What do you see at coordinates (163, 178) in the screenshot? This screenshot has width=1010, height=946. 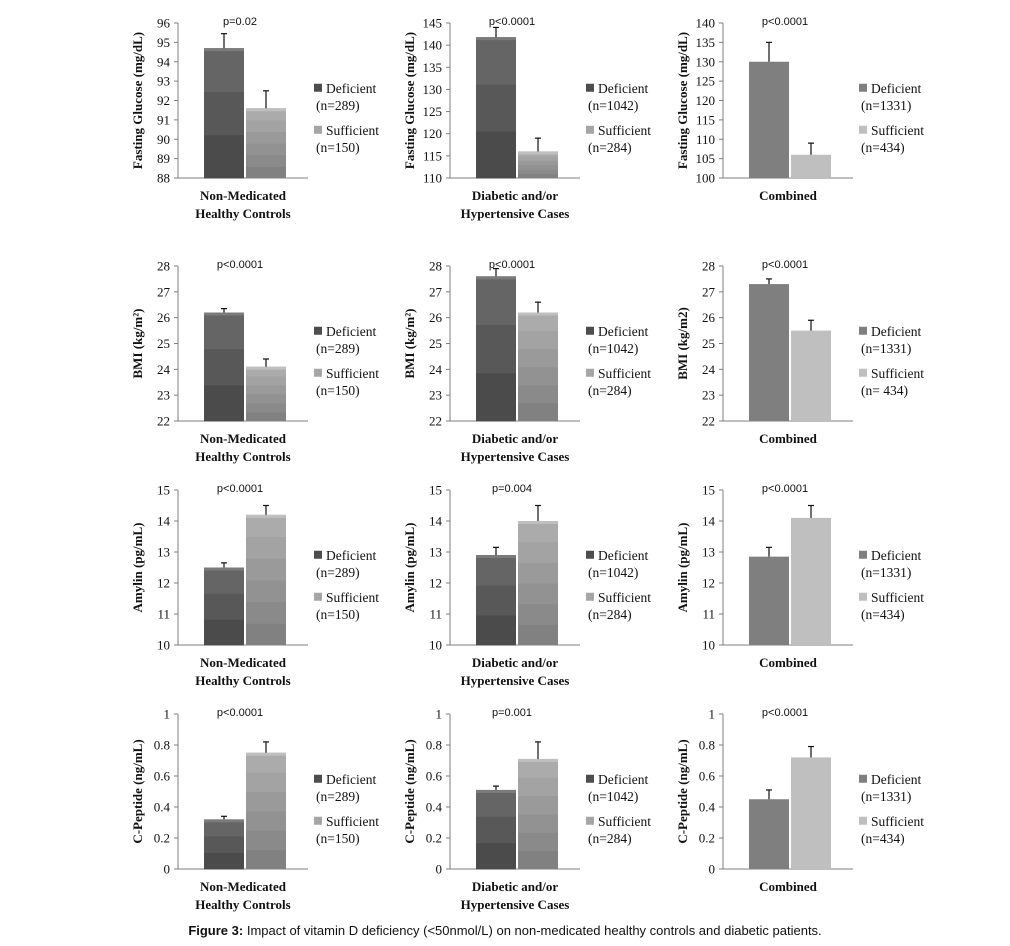 I see `y-tick-label: 88` at bounding box center [163, 178].